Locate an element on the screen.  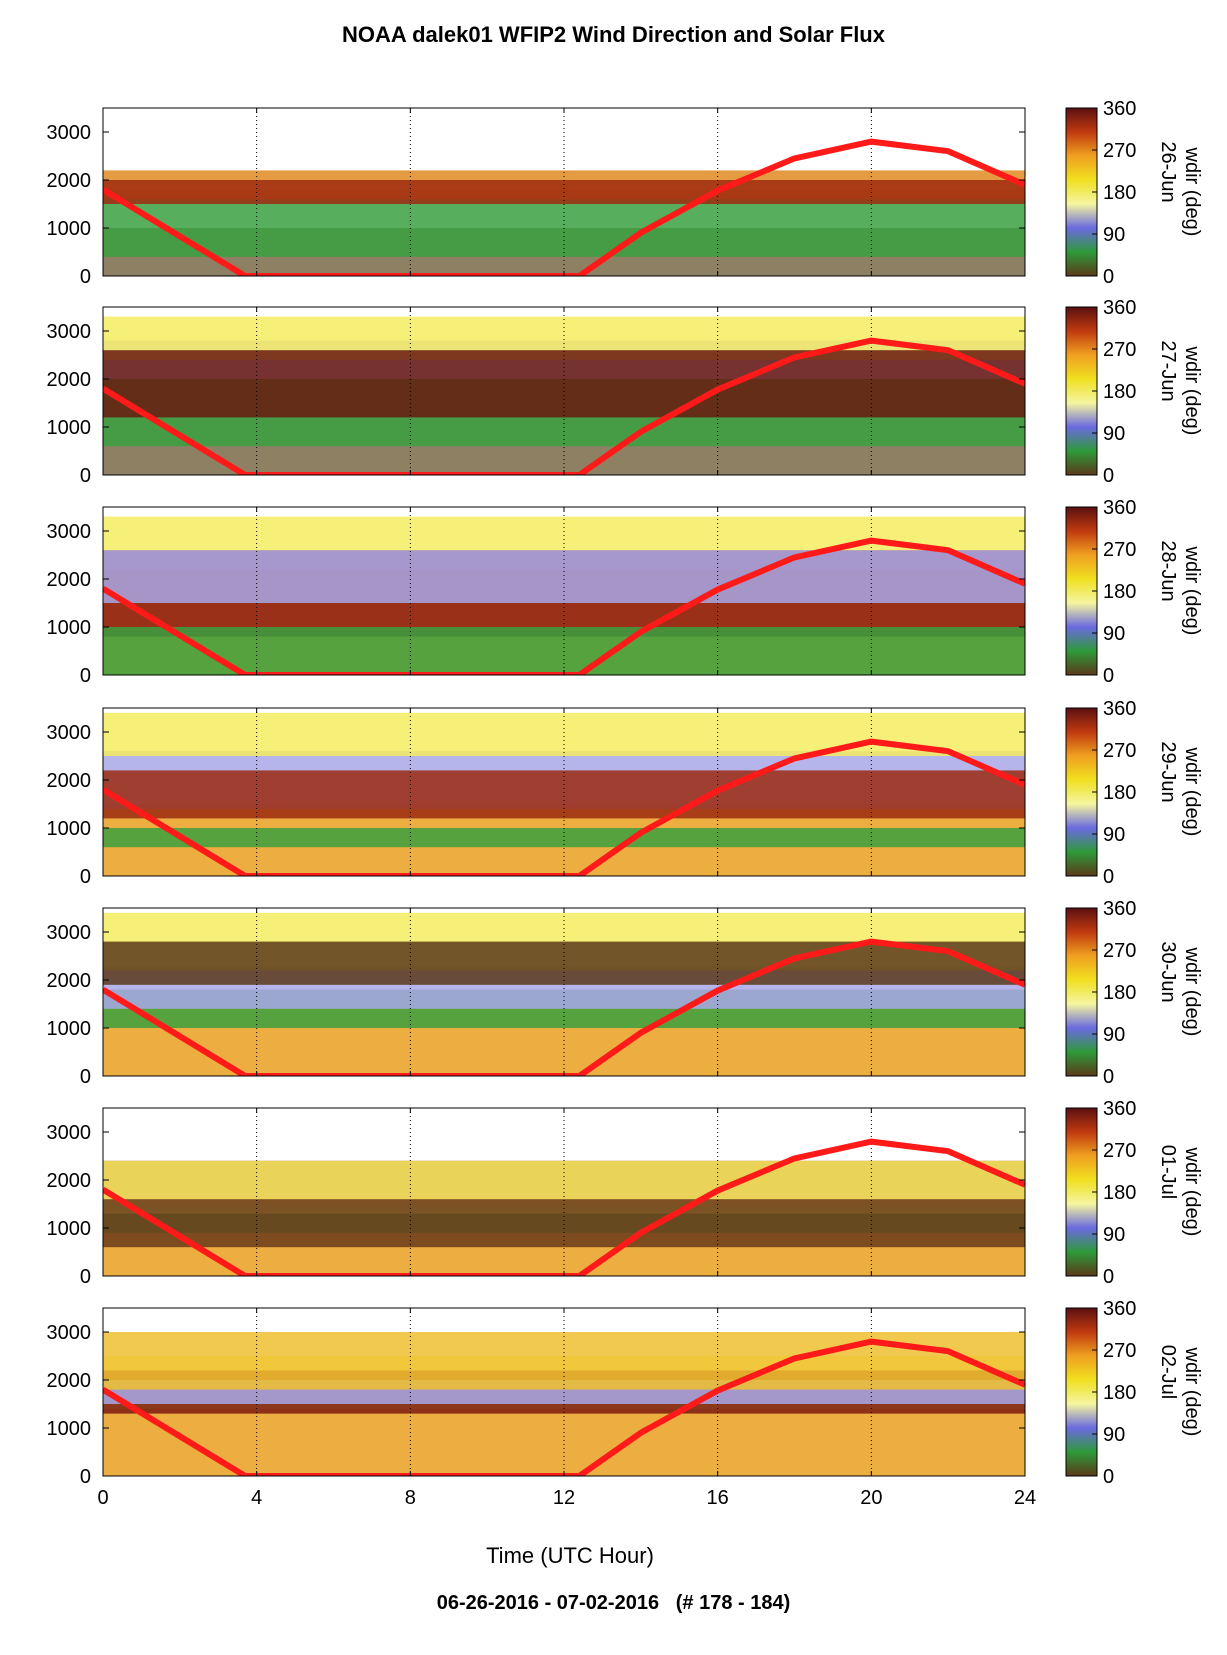
x-axis-label: Time (UTC Hour) is located at coordinates (570, 1555).